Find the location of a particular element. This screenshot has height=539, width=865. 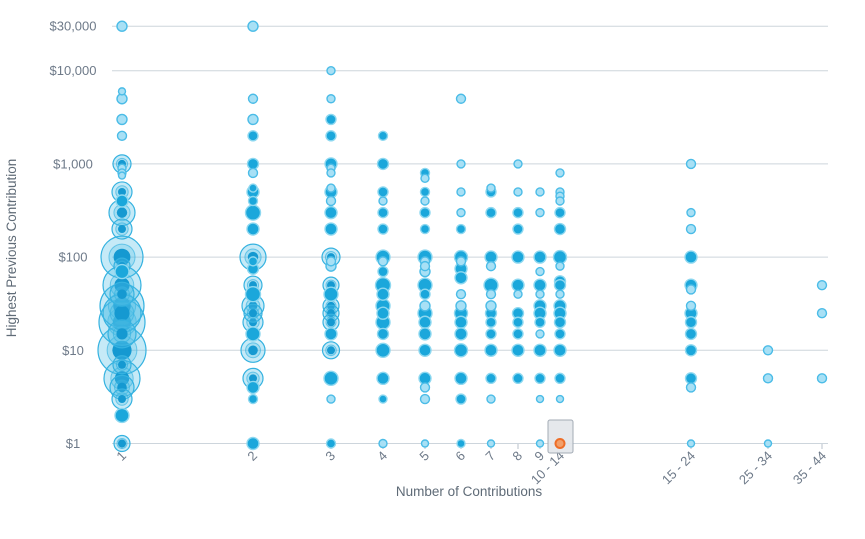

selected-bubble is located at coordinates (560, 443).